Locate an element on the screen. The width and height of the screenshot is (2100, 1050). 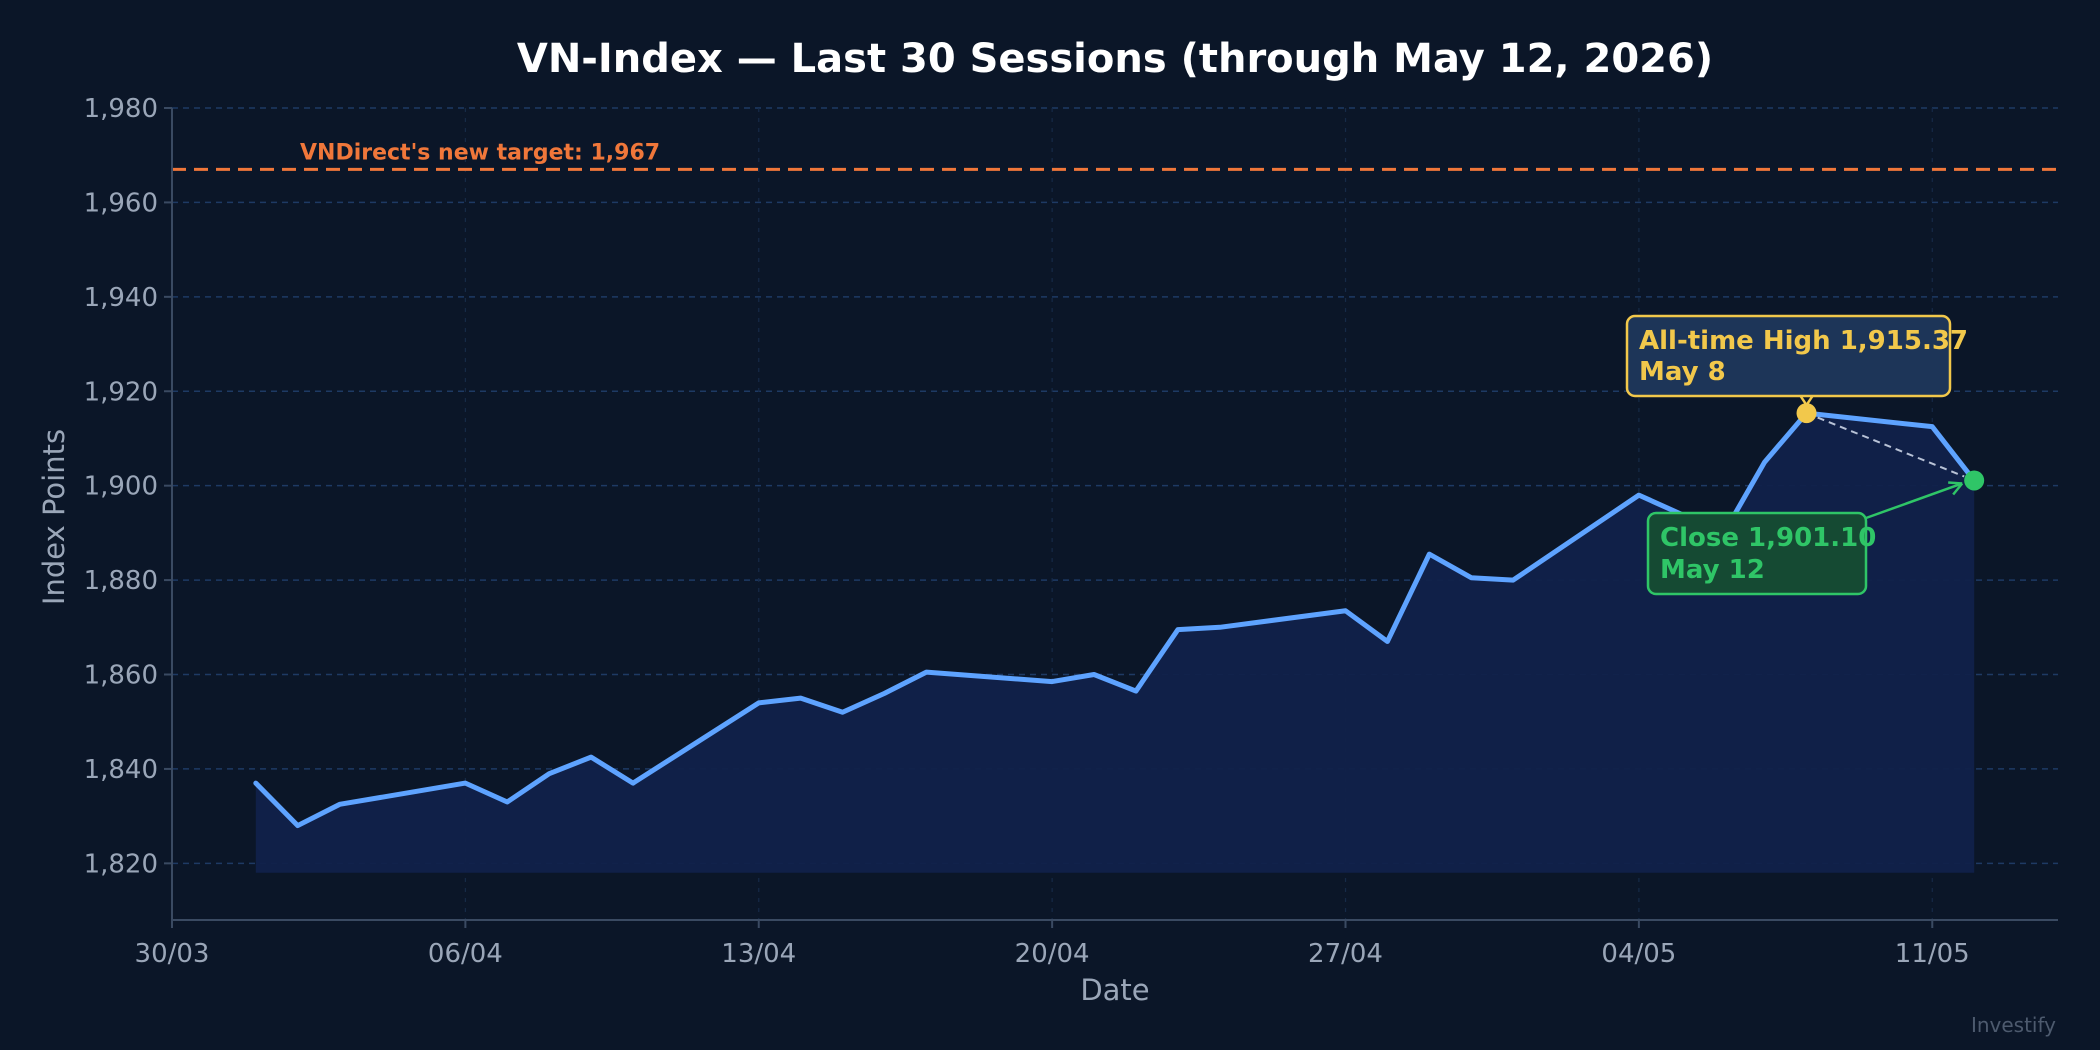
x-tick-label: 20/04 is located at coordinates (1052, 954).